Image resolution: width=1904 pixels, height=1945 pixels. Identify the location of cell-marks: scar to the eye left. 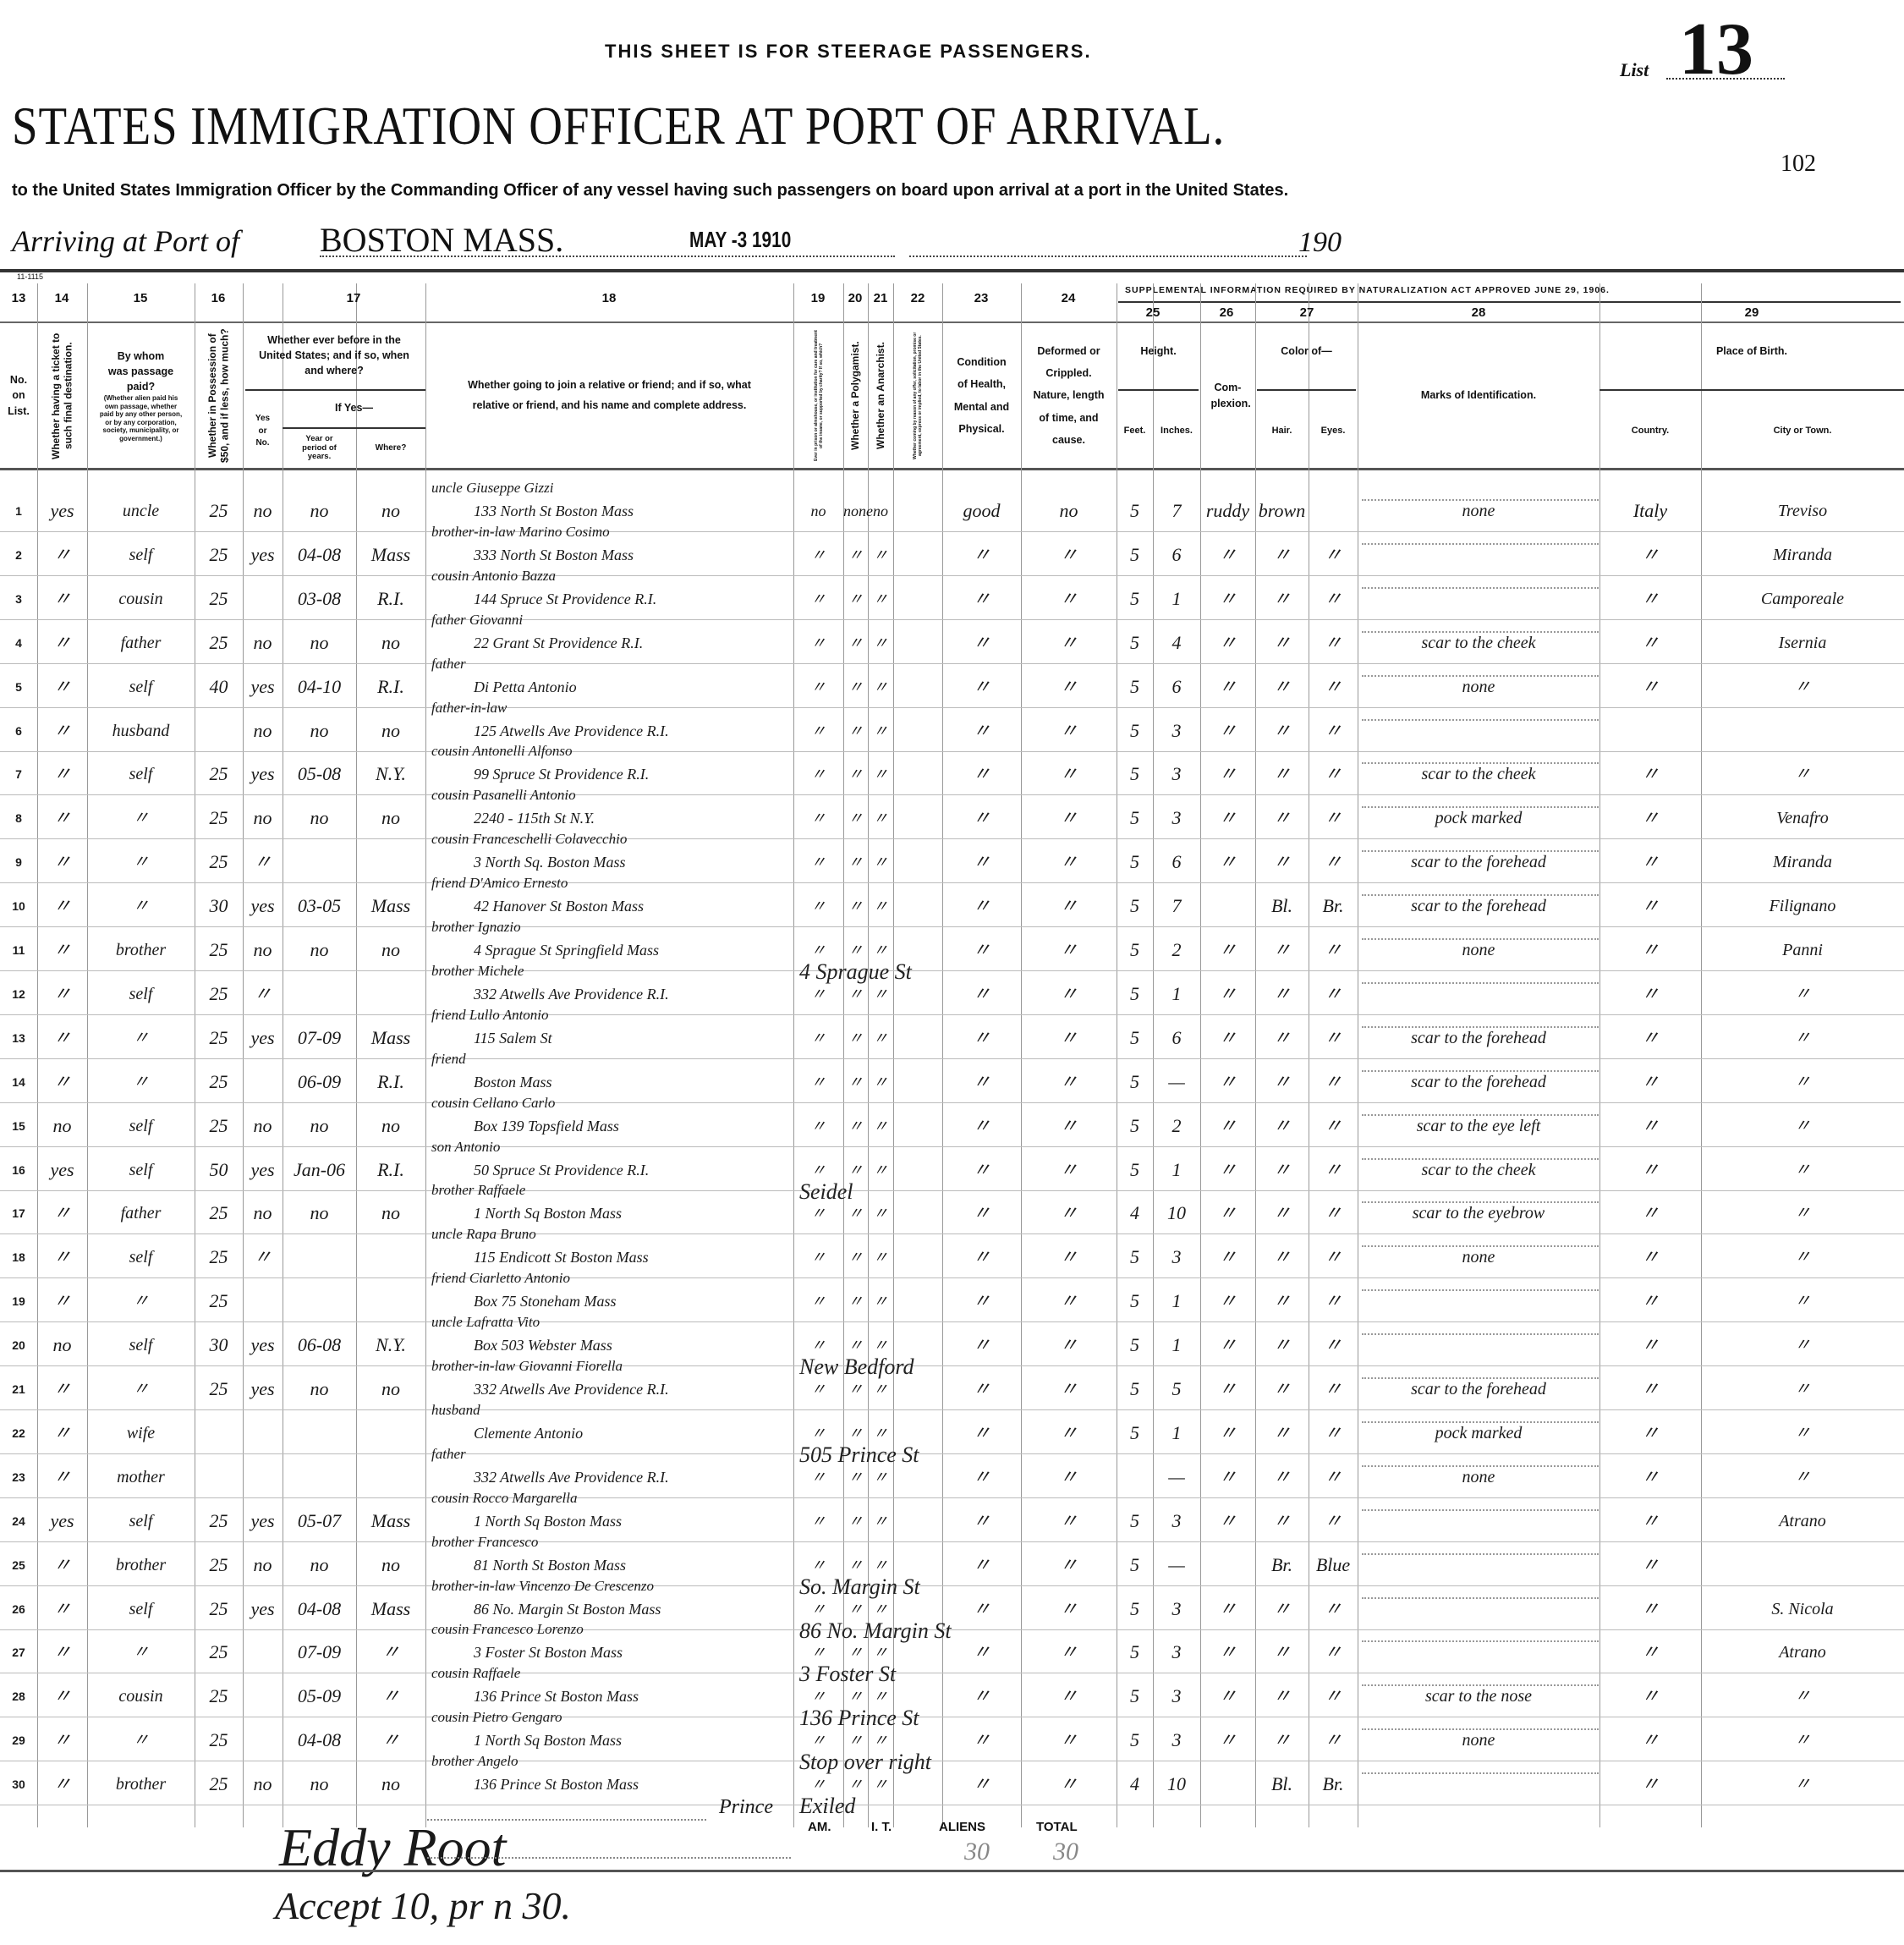
(1478, 1125).